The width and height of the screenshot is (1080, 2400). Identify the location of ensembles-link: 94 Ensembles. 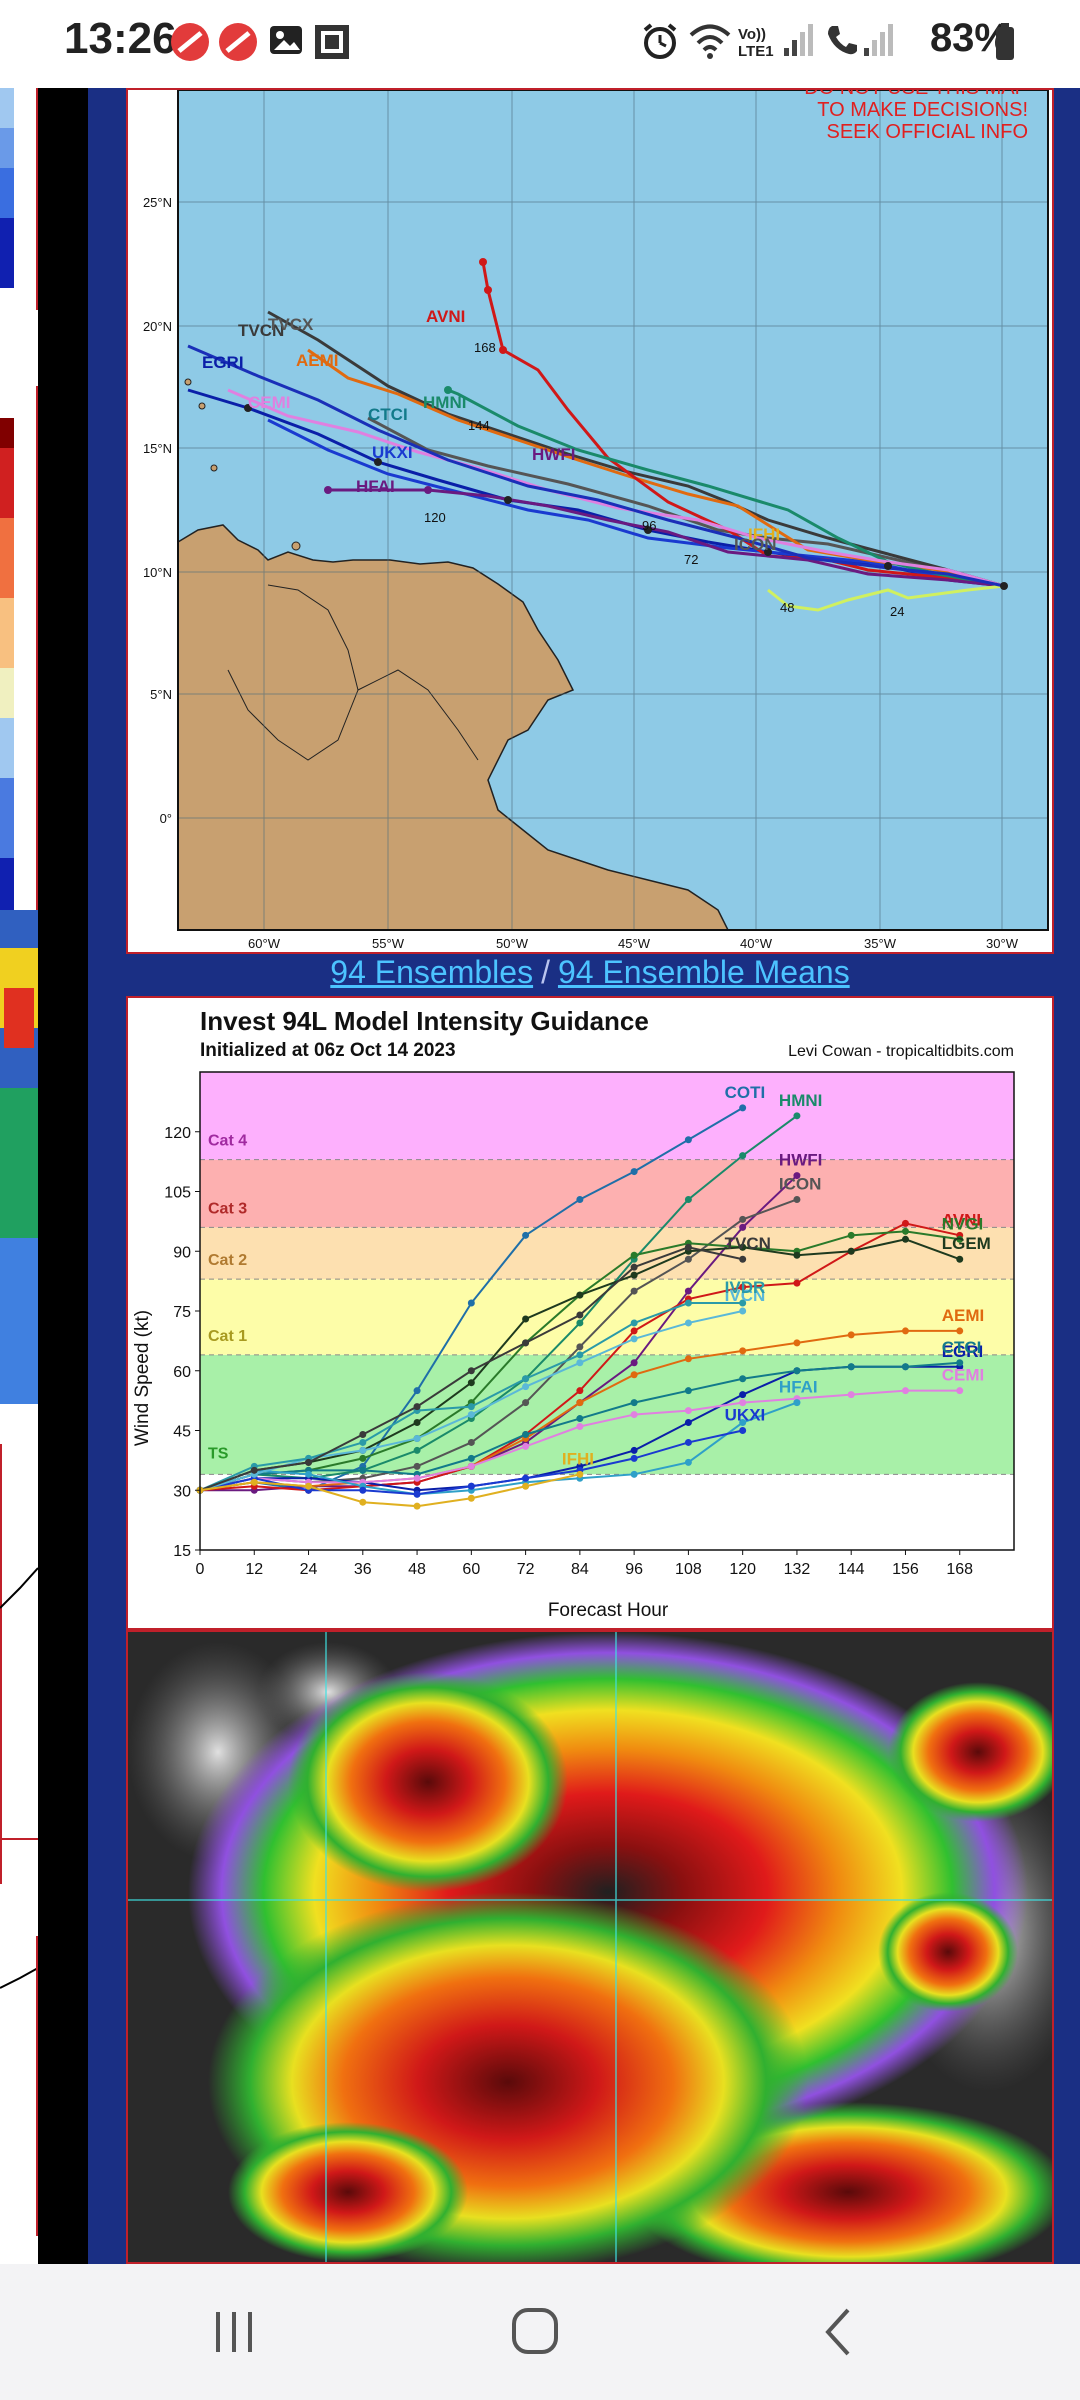
(432, 972).